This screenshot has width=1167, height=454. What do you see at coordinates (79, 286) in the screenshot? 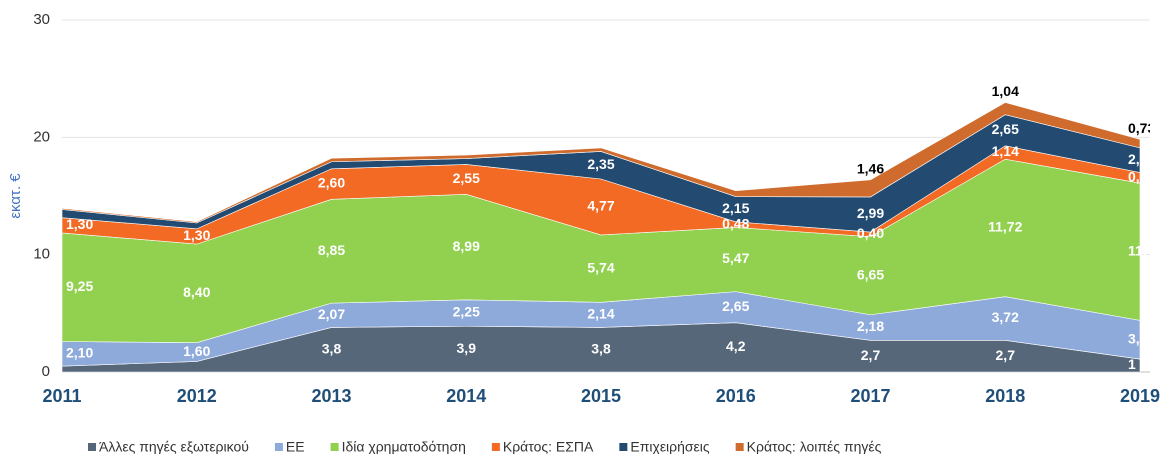
I see `value-label: 9,25` at bounding box center [79, 286].